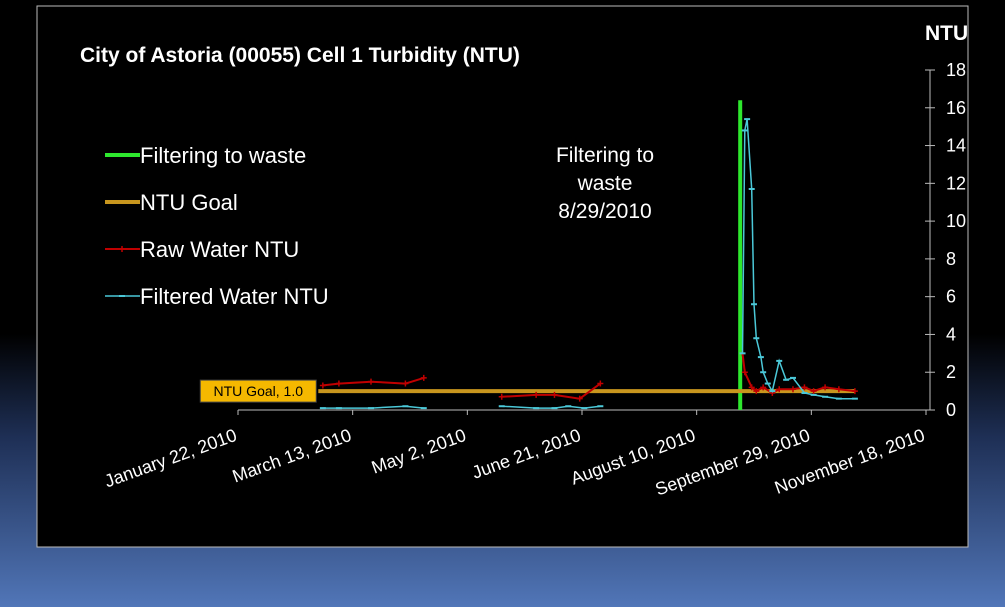 This screenshot has width=1005, height=607. I want to click on y-tick-label: 14, so click(956, 146).